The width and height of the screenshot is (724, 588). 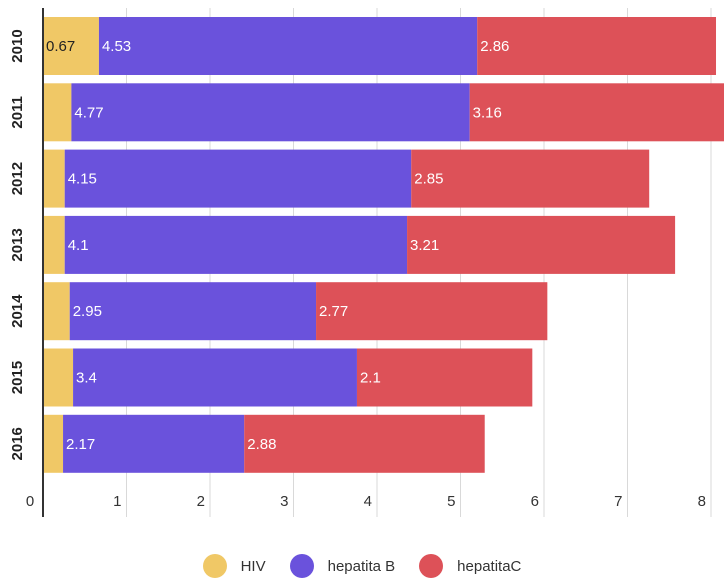 What do you see at coordinates (284, 501) in the screenshot?
I see `x-tick-label: 3` at bounding box center [284, 501].